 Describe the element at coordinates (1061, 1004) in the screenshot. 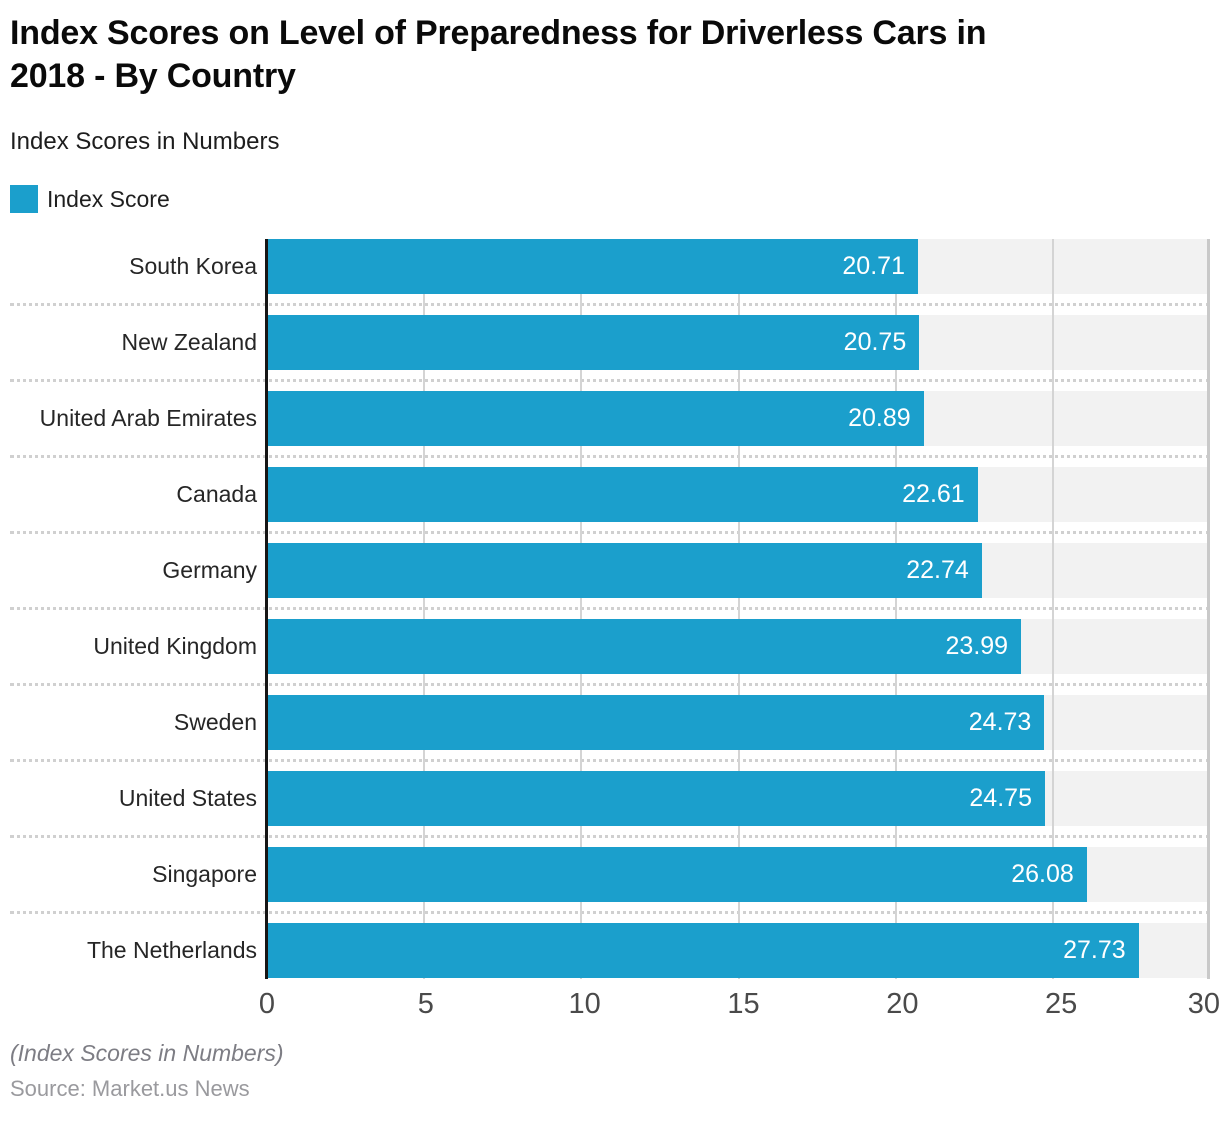

I see `x-tick-label: 25` at that location.